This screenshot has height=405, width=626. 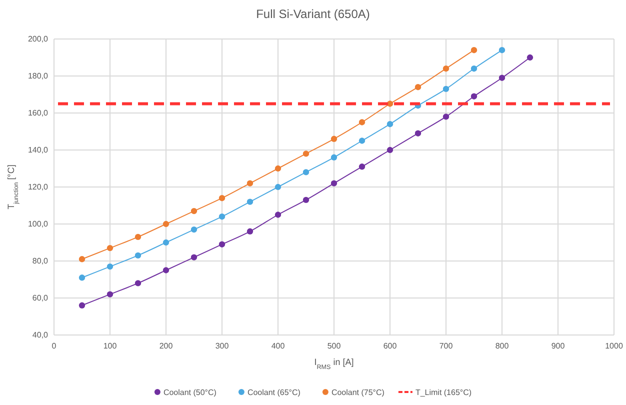 I want to click on x-tick-label: 300, so click(x=222, y=346).